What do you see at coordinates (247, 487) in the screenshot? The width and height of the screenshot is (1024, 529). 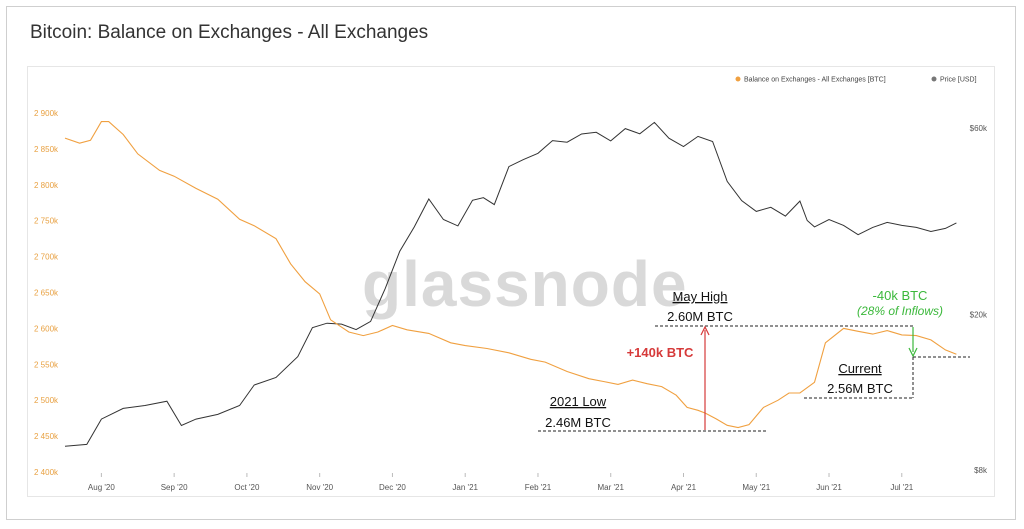 I see `x-tick-label: Oct '20` at bounding box center [247, 487].